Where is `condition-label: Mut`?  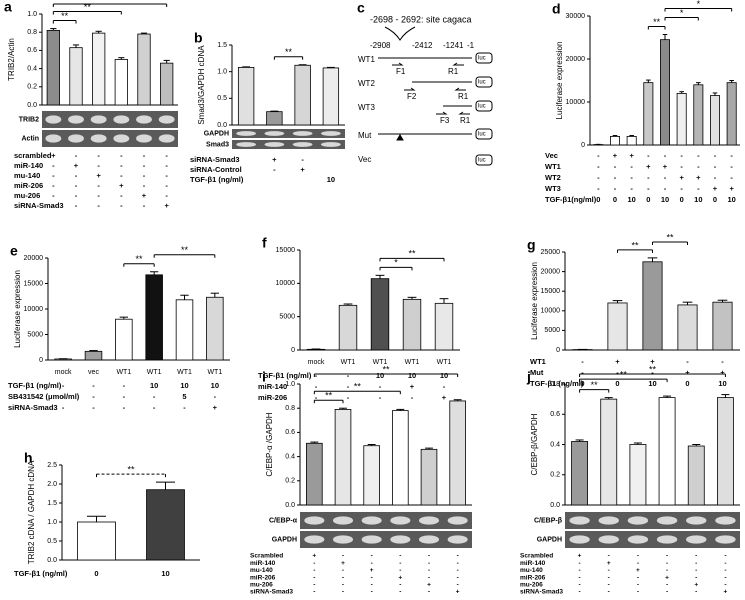
condition-label: Mut is located at coordinates (537, 372).